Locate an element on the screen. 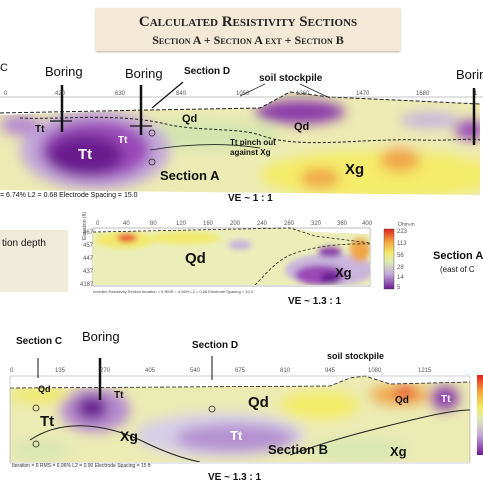 This screenshot has height=494, width=483. section-a-ext-qd: Qd is located at coordinates (195, 258).